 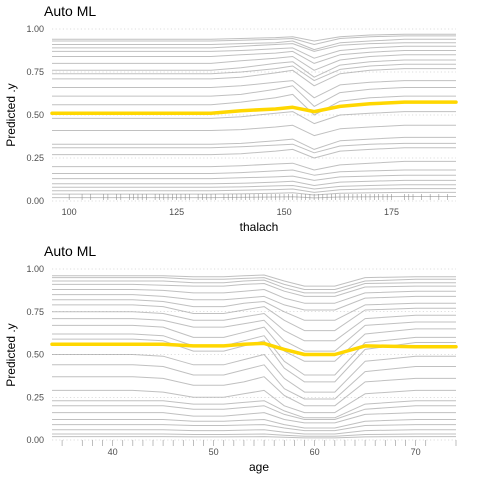 What do you see at coordinates (259, 227) in the screenshot?
I see `x-axis-title: thalach` at bounding box center [259, 227].